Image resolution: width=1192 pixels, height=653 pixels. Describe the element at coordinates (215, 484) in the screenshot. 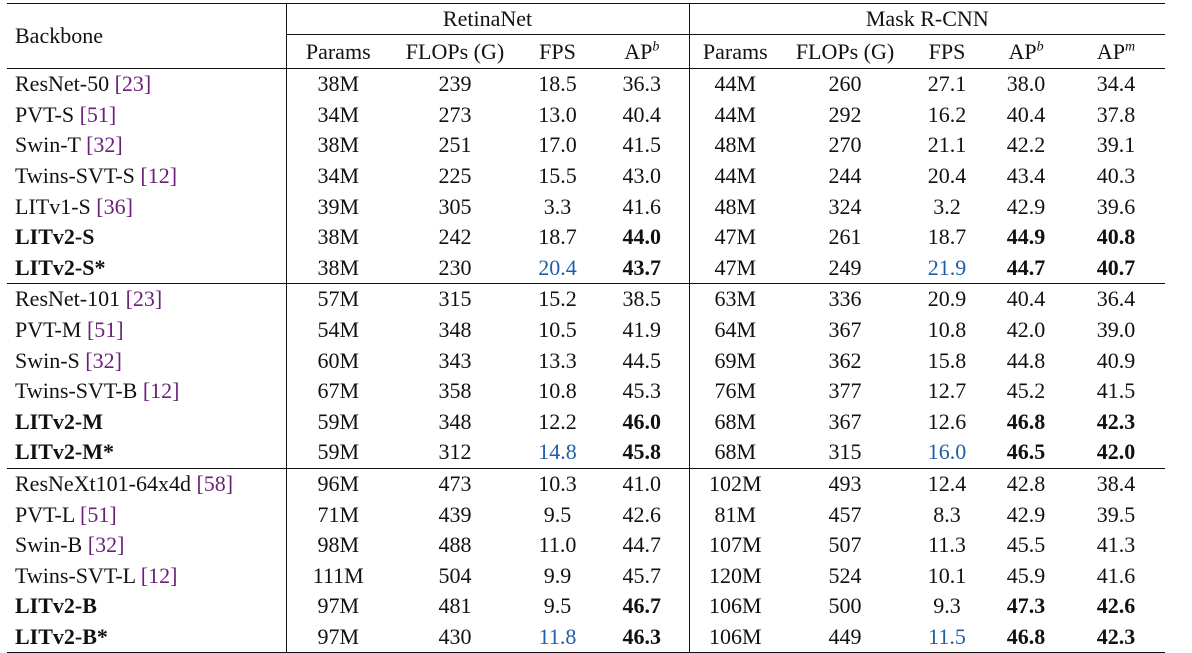

I see `citation-link: [58]` at that location.